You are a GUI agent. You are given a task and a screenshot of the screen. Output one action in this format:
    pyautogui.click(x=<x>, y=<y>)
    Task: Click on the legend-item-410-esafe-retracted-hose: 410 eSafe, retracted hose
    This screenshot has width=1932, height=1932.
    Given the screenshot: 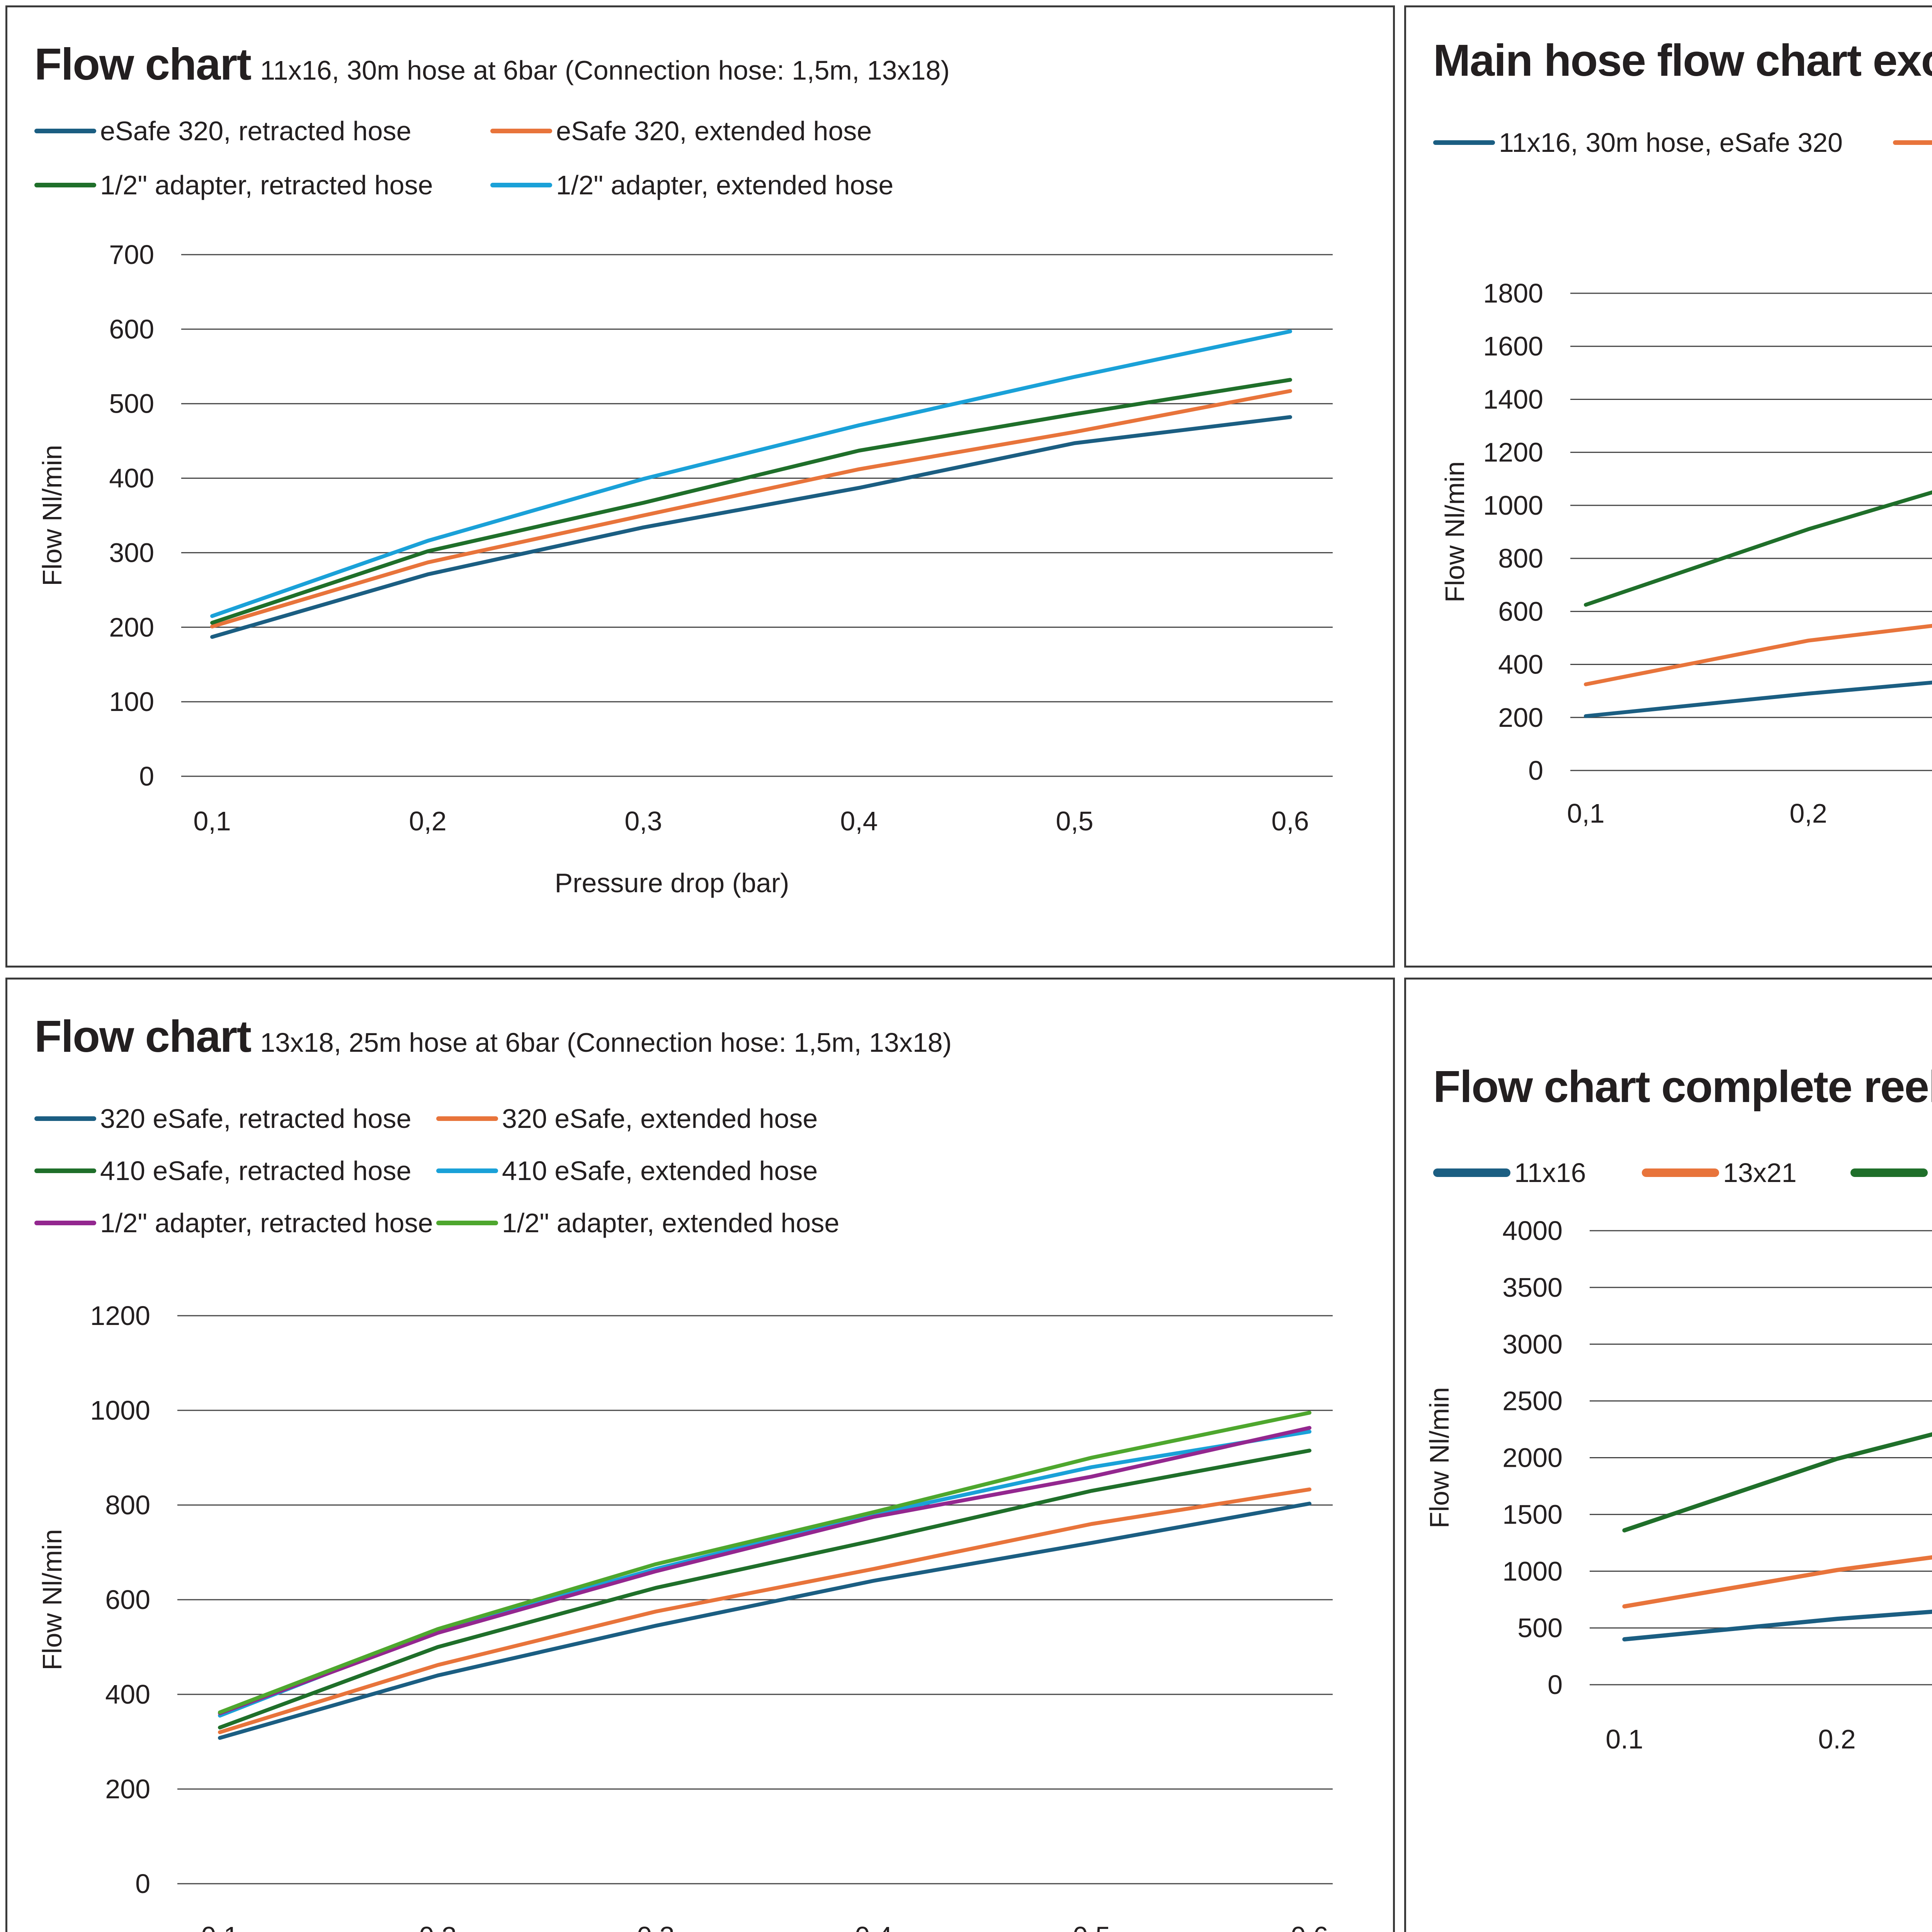 What is the action you would take?
    pyautogui.click(x=223, y=1170)
    